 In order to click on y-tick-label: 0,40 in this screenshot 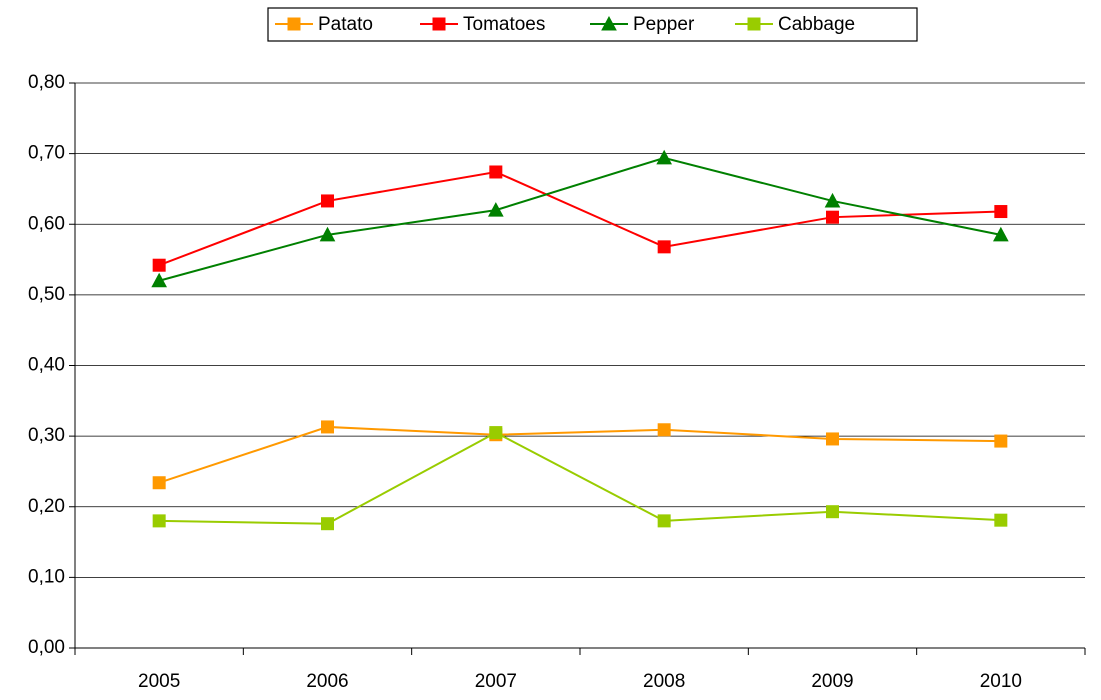, I will do `click(46, 365)`.